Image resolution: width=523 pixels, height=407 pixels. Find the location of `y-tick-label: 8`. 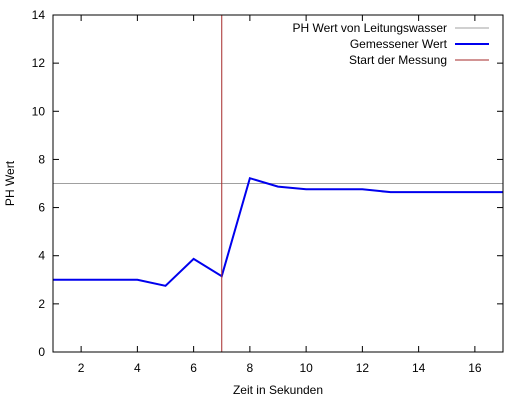

y-tick-label: 8 is located at coordinates (41, 159).